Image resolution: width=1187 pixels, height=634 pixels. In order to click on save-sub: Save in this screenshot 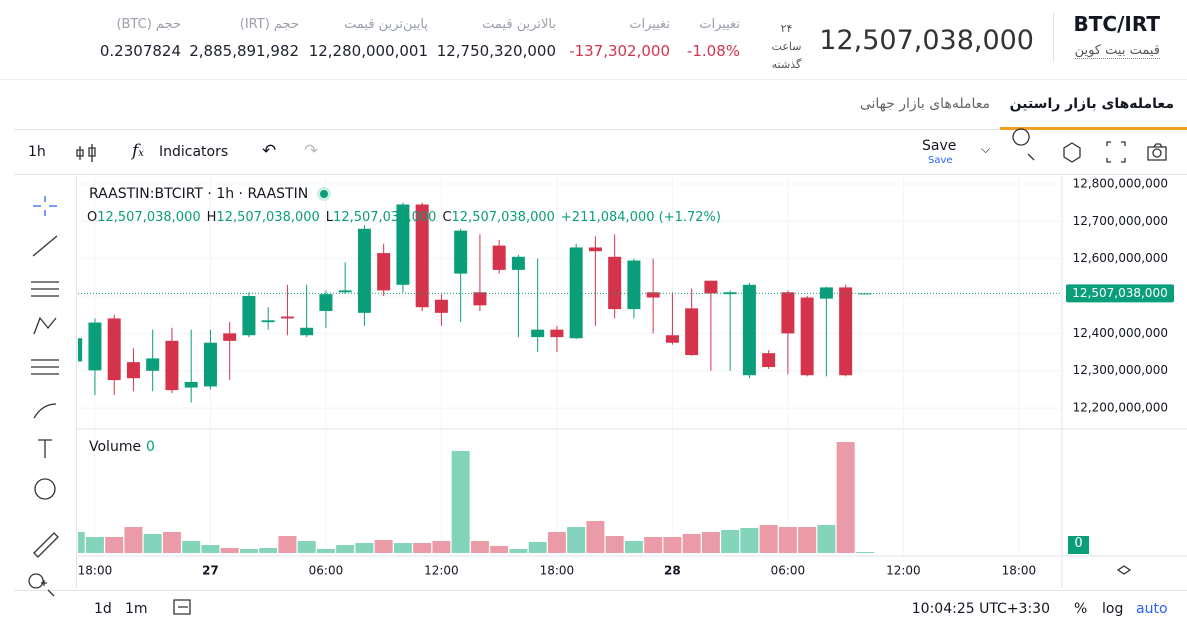, I will do `click(940, 160)`.